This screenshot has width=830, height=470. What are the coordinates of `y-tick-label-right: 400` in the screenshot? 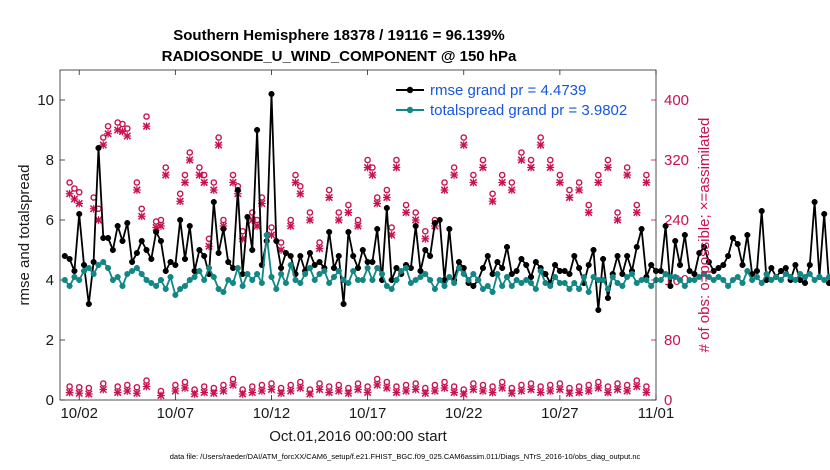 It's located at (676, 100).